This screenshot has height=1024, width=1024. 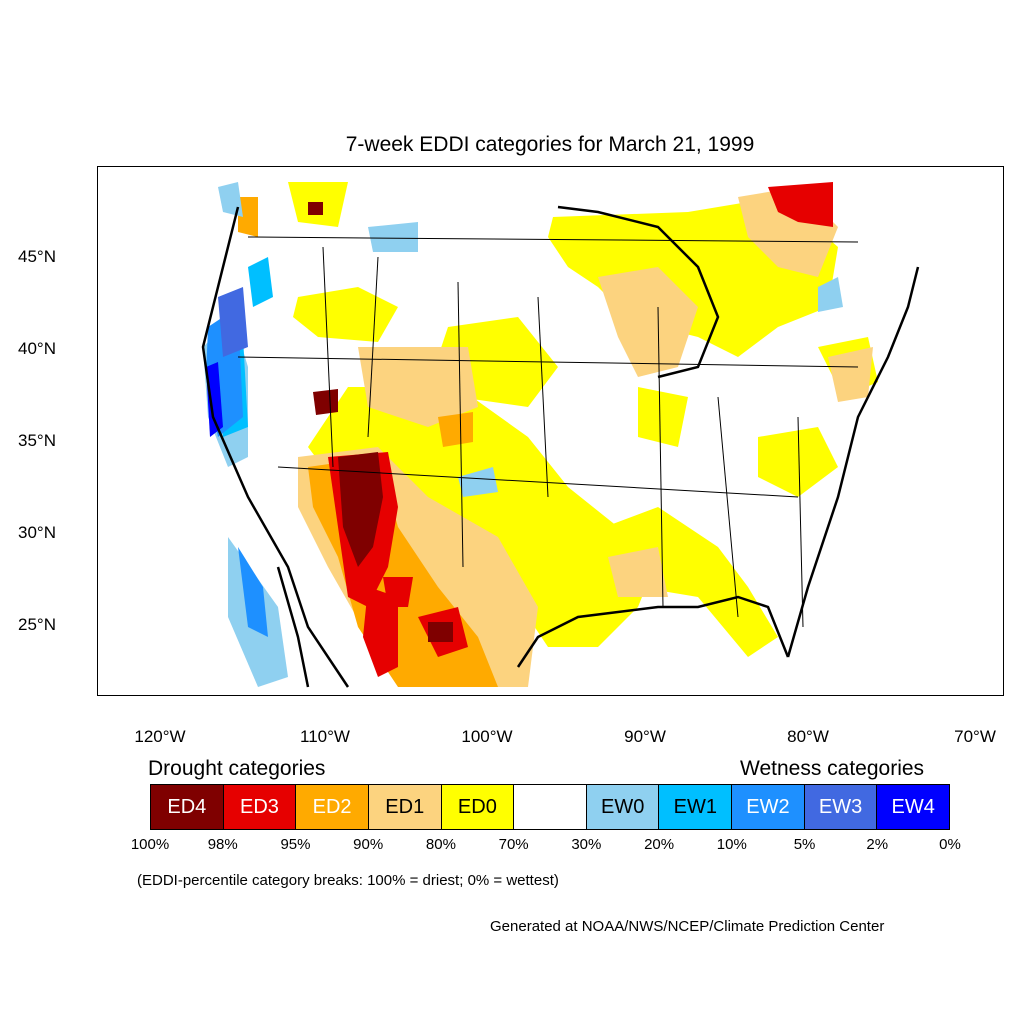 I want to click on percentile-label: 100%, so click(x=150, y=844).